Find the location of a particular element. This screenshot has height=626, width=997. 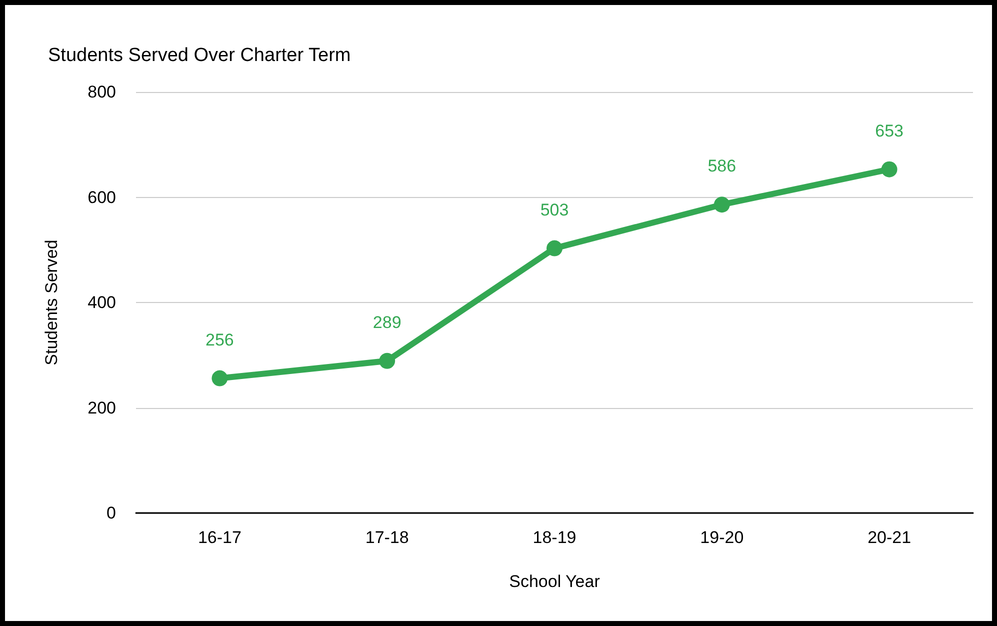

y-tick-label: 400 is located at coordinates (102, 302).